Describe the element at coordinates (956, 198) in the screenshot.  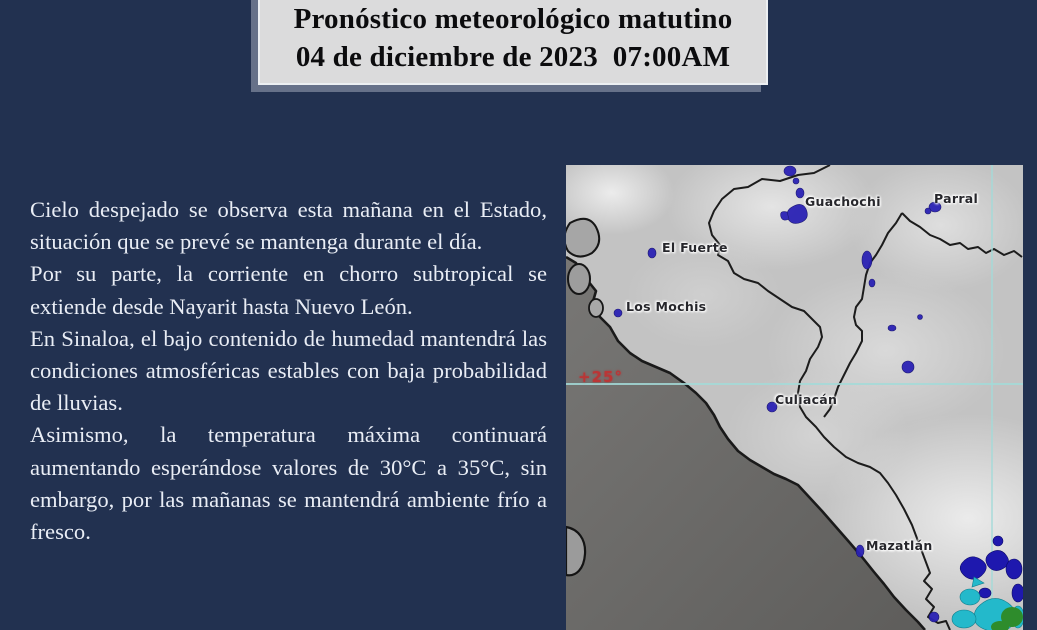
I see `city-label-parral: Parral` at that location.